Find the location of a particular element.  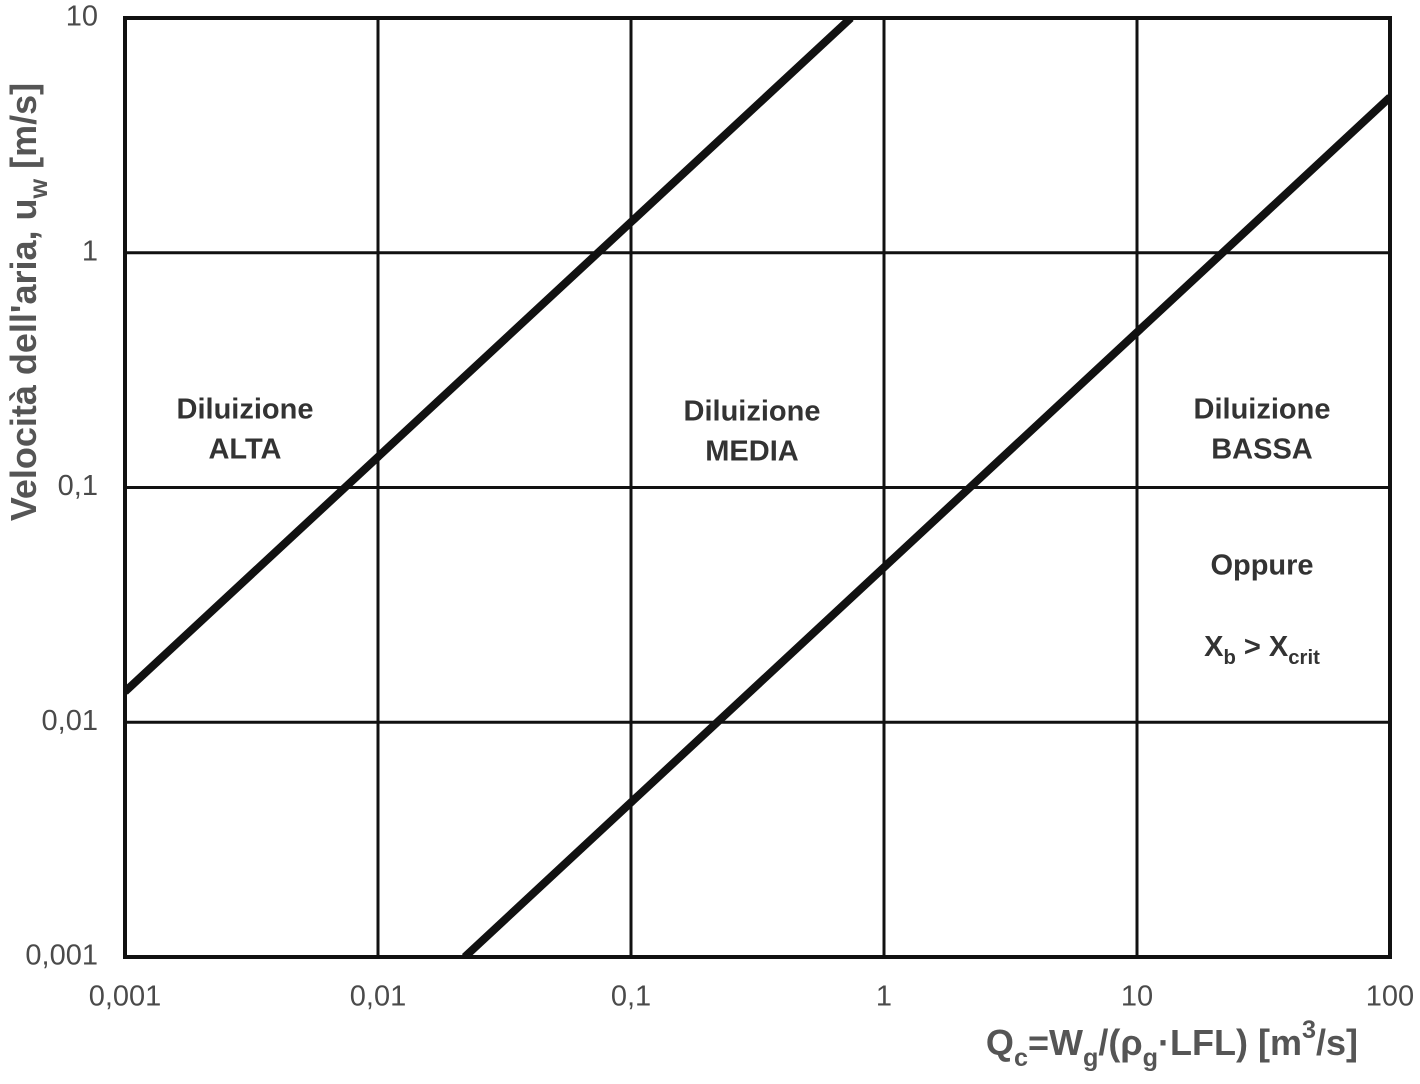

x-tick-label: 1 is located at coordinates (884, 997).